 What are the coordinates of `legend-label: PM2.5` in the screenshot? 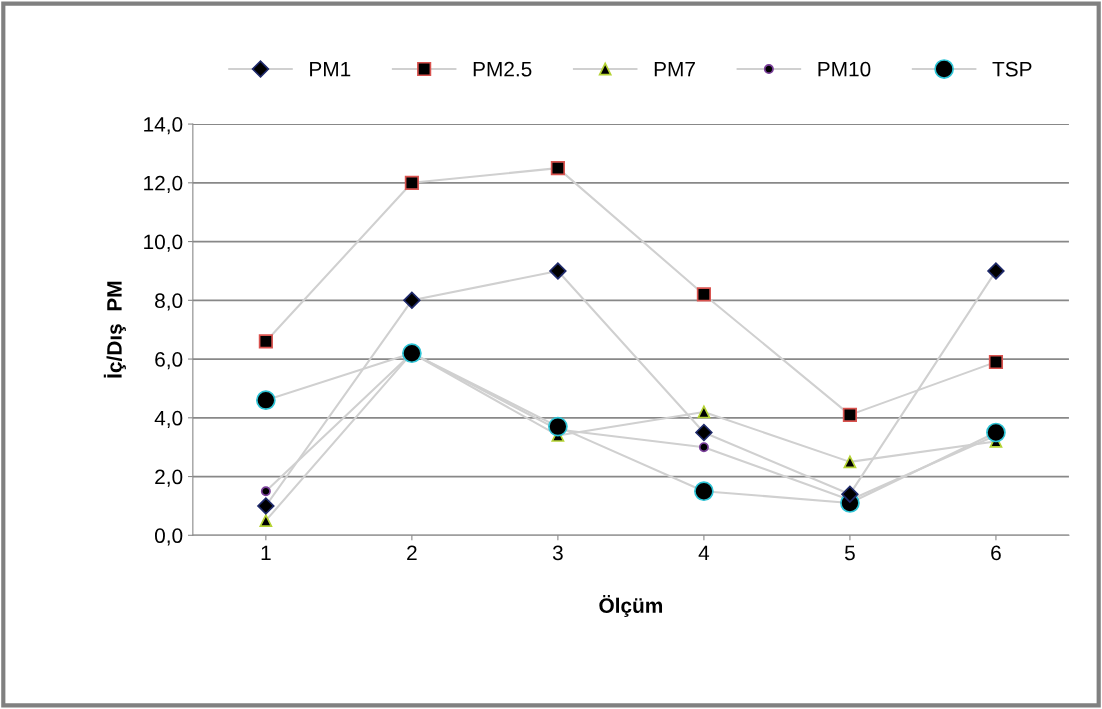 It's located at (502, 69).